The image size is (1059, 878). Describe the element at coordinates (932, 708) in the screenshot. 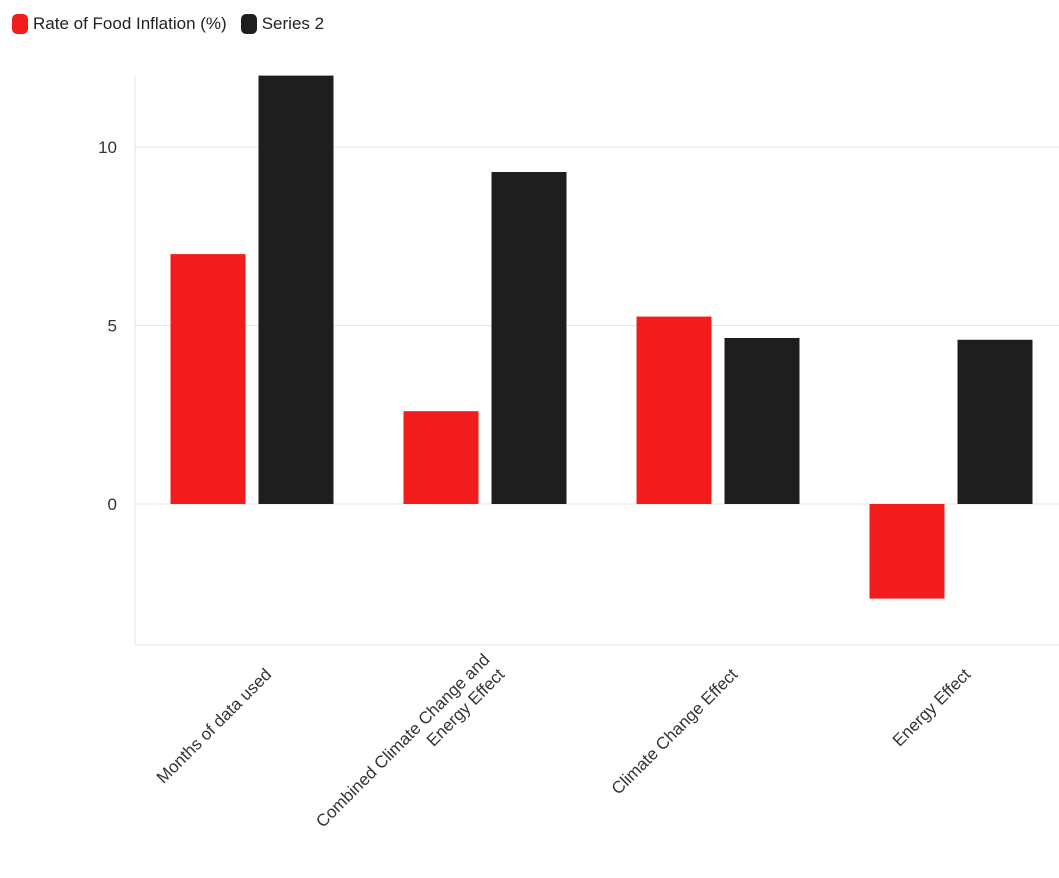

I see `x-category-label-4: Energy Effect` at that location.